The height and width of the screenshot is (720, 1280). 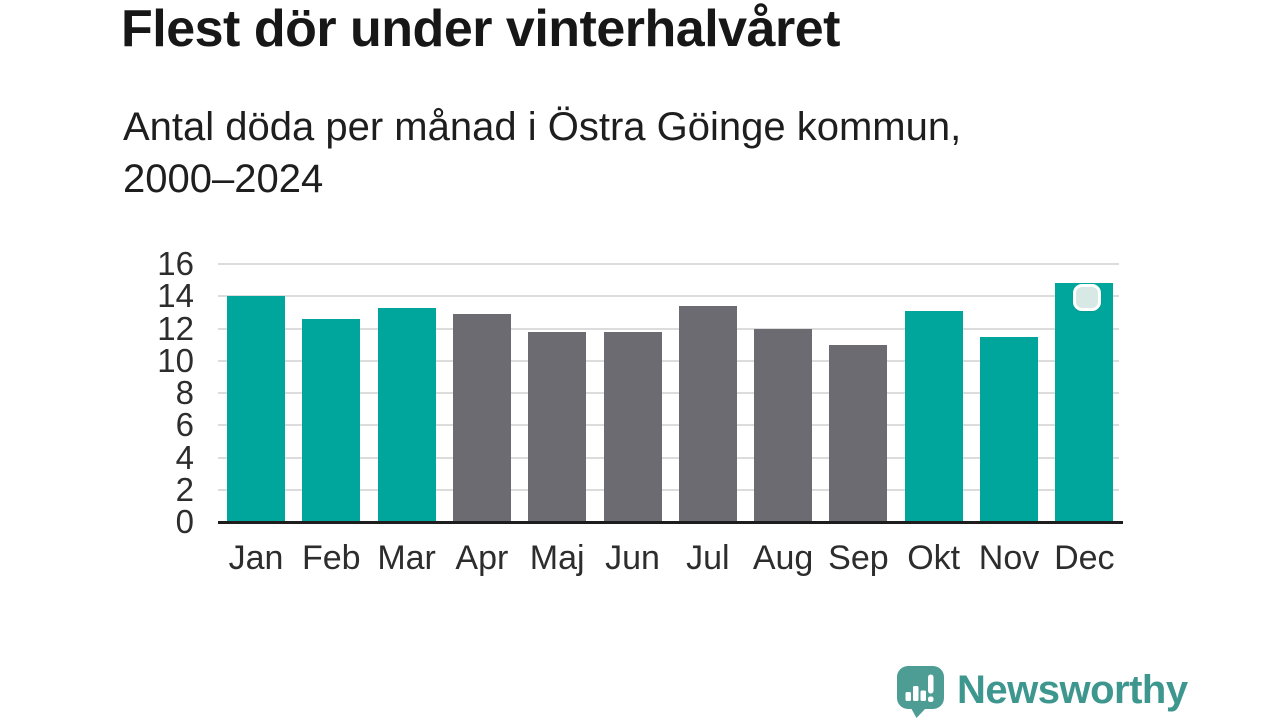 I want to click on x-tick-label-jun: Jun, so click(x=632, y=558).